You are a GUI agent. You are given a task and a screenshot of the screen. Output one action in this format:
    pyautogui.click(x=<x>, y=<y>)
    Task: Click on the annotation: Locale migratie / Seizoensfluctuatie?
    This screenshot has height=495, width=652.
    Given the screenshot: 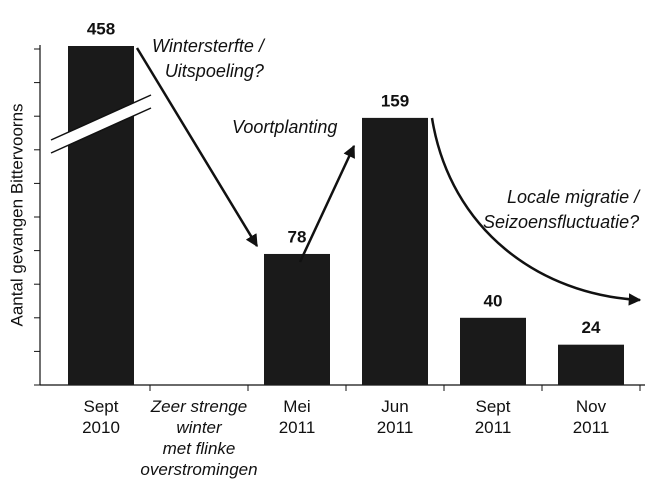 What is the action you would take?
    pyautogui.click(x=561, y=209)
    